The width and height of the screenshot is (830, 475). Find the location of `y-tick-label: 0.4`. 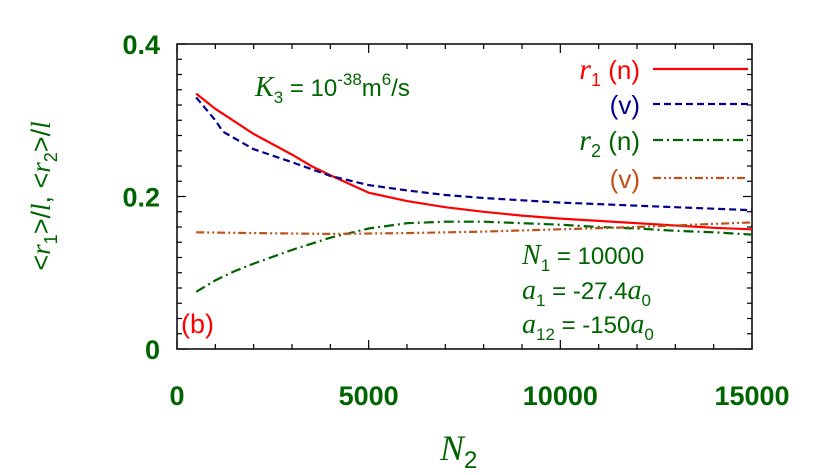

y-tick-label: 0.4 is located at coordinates (141, 45).